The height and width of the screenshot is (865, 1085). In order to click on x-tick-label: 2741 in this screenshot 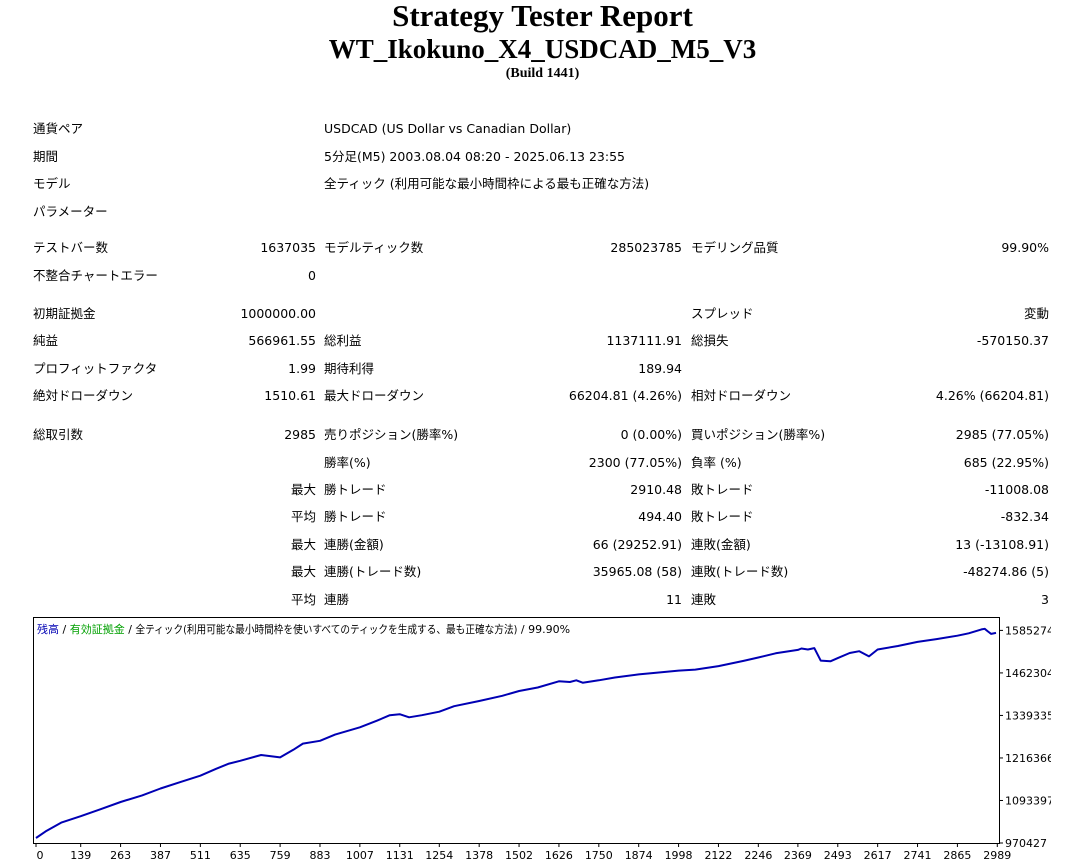, I will do `click(918, 855)`.